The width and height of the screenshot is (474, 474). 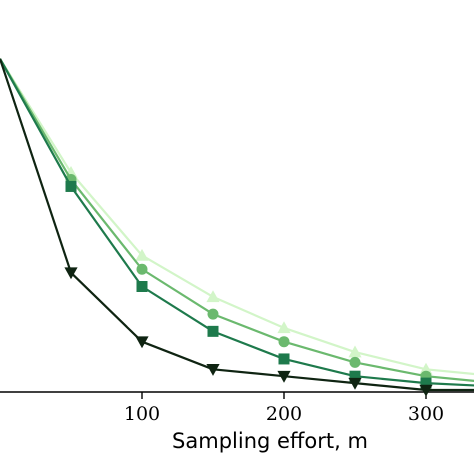 I want to click on axes-layer, so click(x=237, y=395).